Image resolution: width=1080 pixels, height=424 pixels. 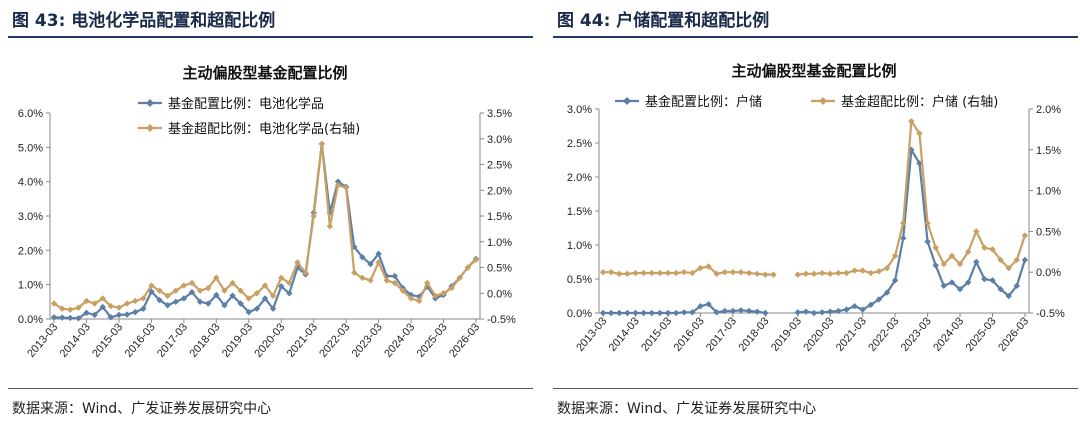 I want to click on figure-title: 图 43: 电池化学品配置和超配比例, so click(x=143, y=18).